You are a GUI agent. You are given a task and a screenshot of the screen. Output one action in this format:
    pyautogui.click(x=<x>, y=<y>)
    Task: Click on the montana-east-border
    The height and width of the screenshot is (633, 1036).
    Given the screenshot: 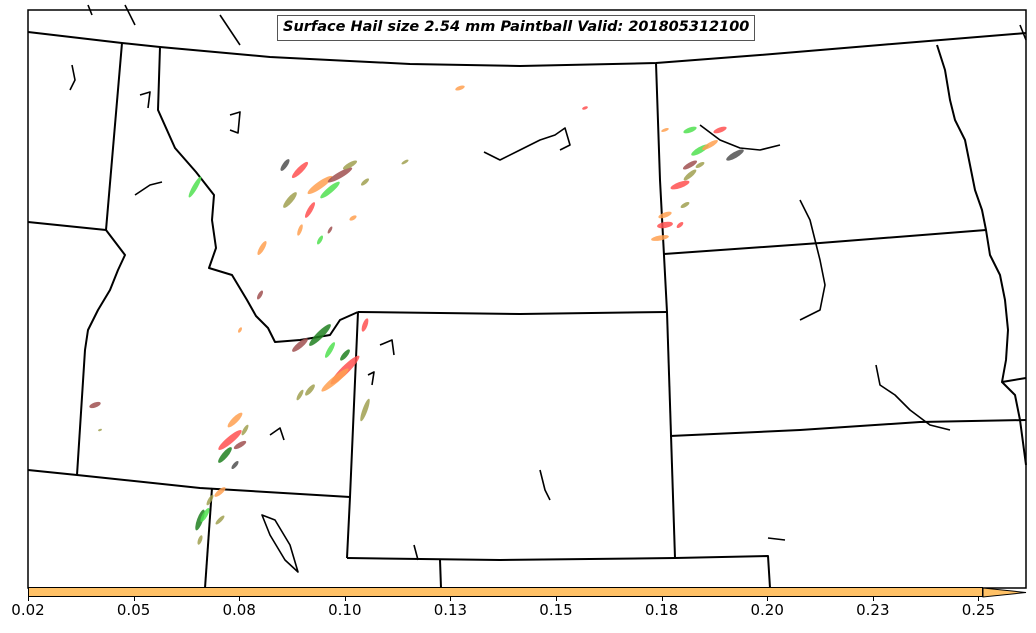 What is the action you would take?
    pyautogui.click(x=661, y=187)
    